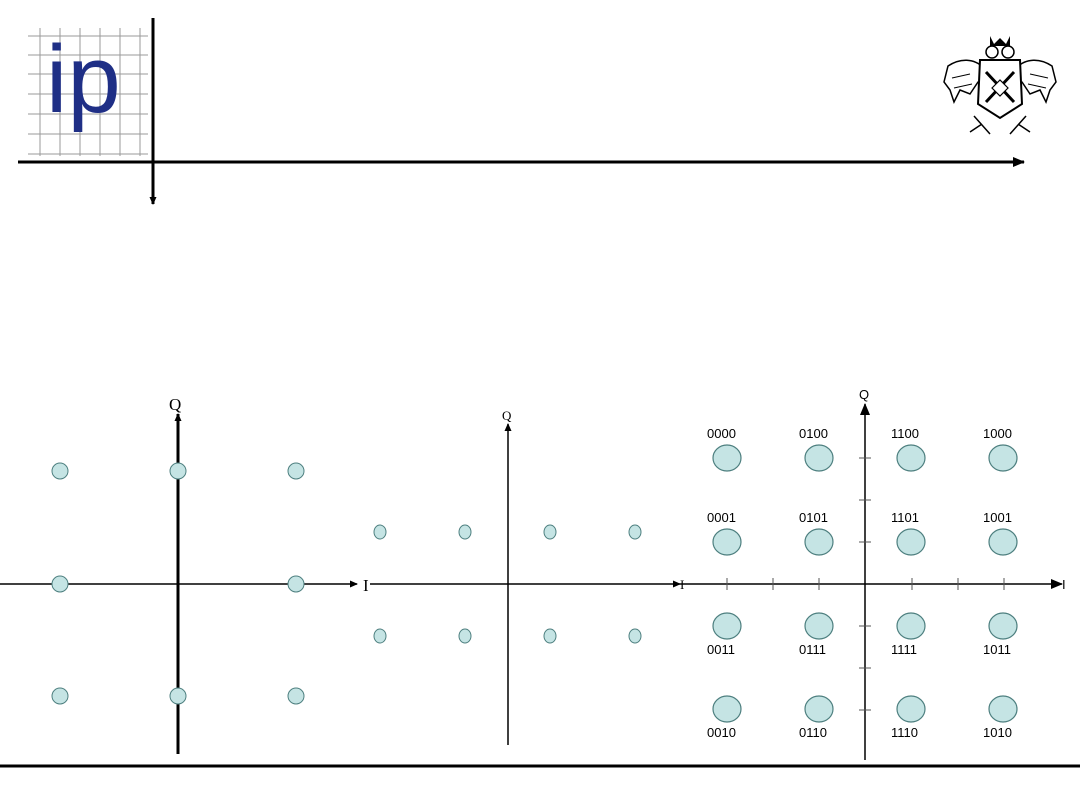 This screenshot has height=810, width=1080. I want to click on diagram3-point-label: 0110, so click(813, 732).